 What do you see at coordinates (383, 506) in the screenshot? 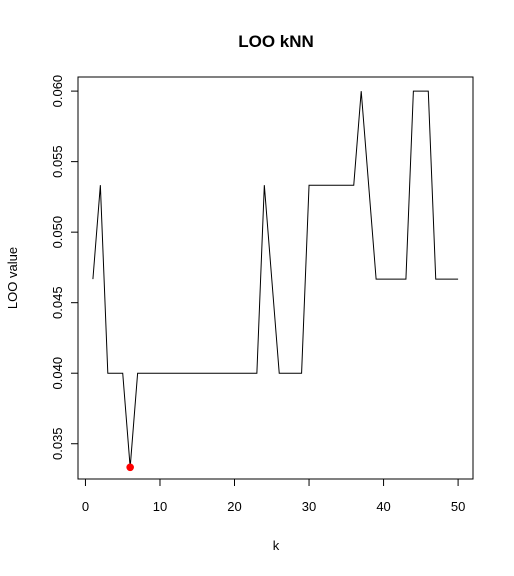
I see `x-tick-label: 40` at bounding box center [383, 506].